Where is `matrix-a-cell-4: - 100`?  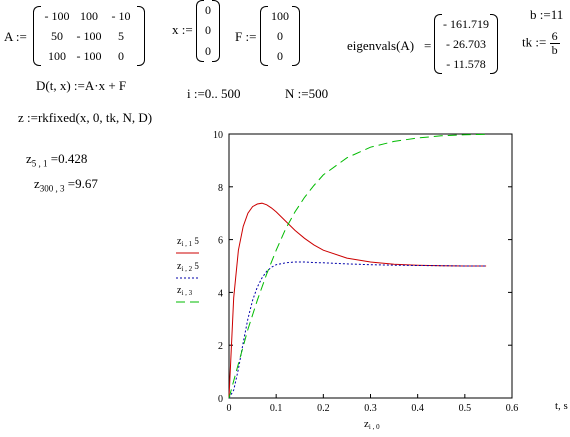 matrix-a-cell-4: - 100 is located at coordinates (89, 35).